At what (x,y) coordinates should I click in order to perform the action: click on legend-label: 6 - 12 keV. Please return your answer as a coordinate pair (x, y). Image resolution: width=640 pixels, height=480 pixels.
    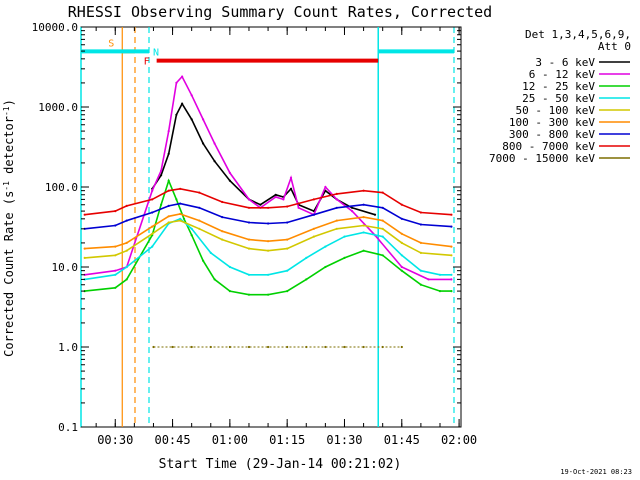
    Looking at the image, I should click on (562, 74).